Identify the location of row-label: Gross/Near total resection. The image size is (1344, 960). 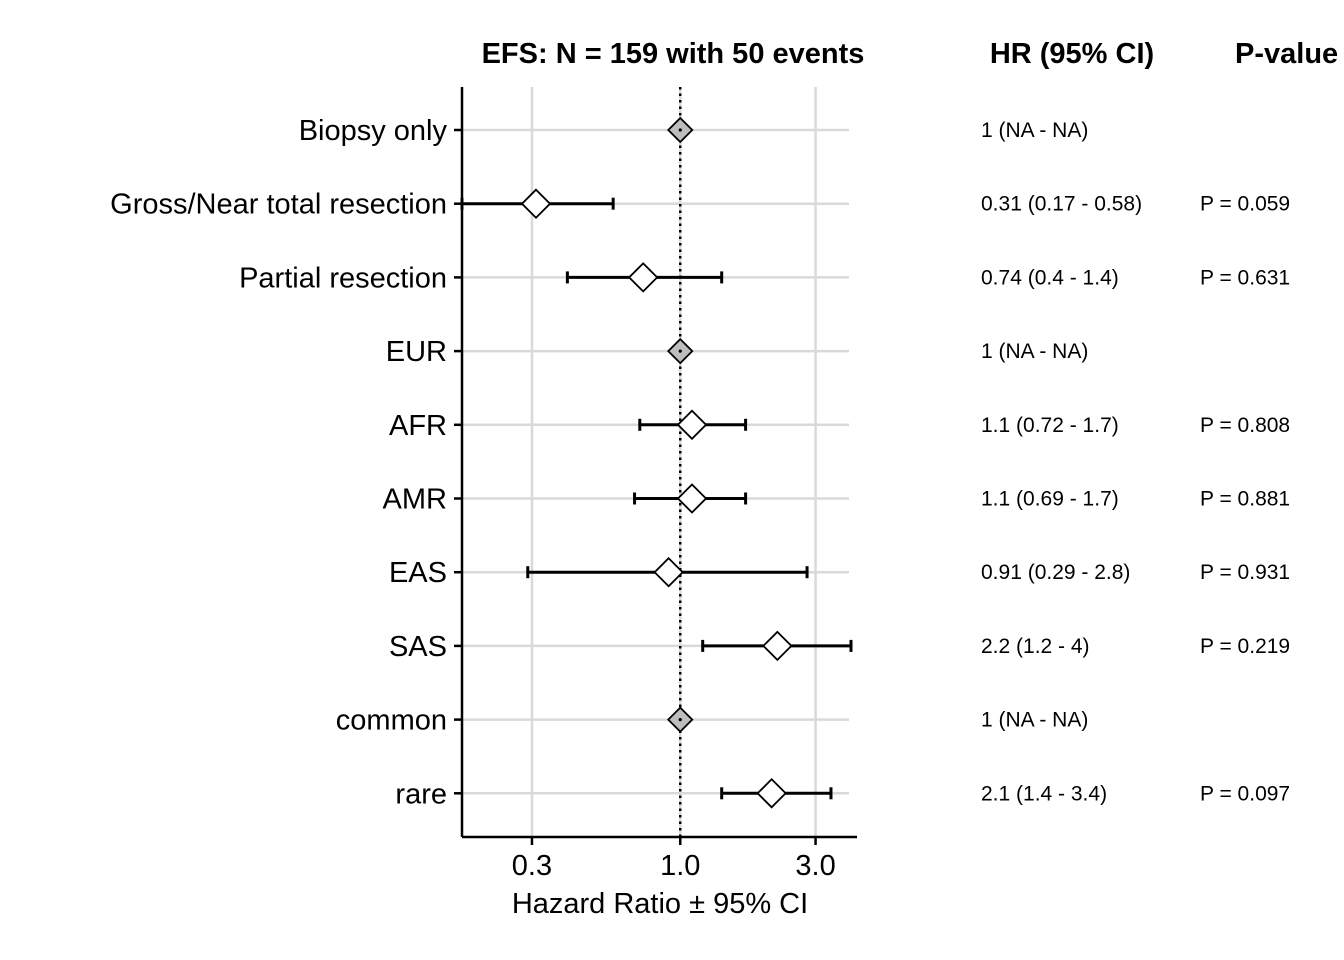
(278, 205).